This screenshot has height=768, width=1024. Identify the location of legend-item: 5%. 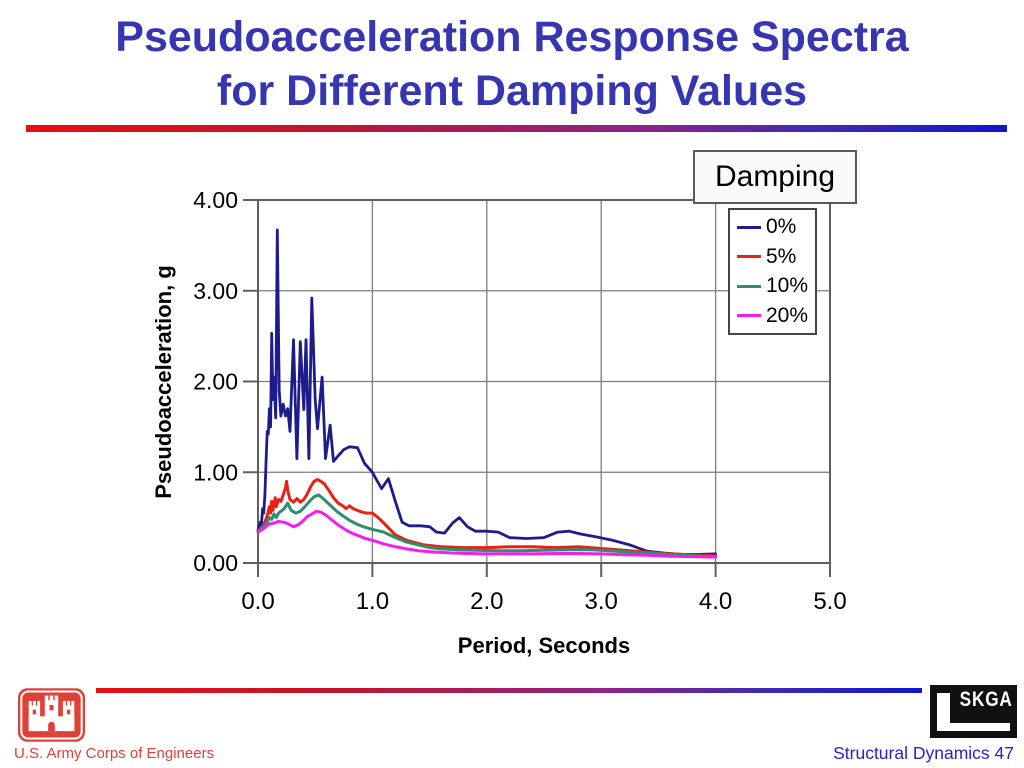
(776, 257).